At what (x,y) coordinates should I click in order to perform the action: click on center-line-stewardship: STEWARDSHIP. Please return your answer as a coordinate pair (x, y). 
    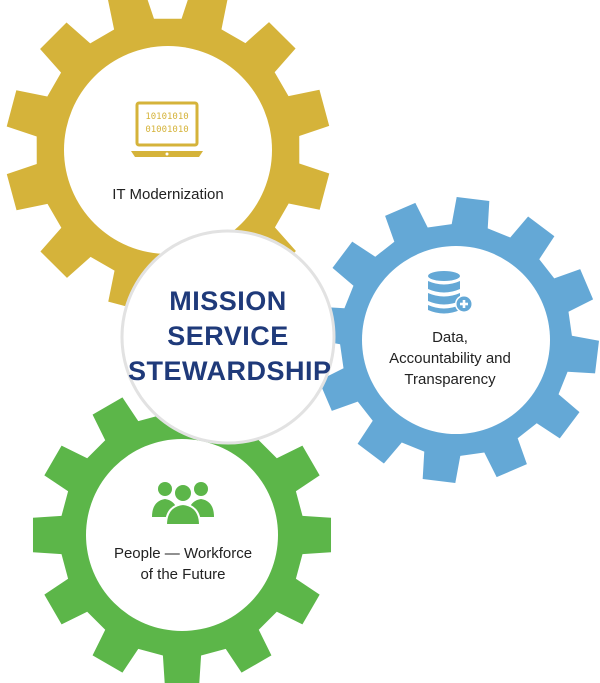
    Looking at the image, I should click on (230, 371).